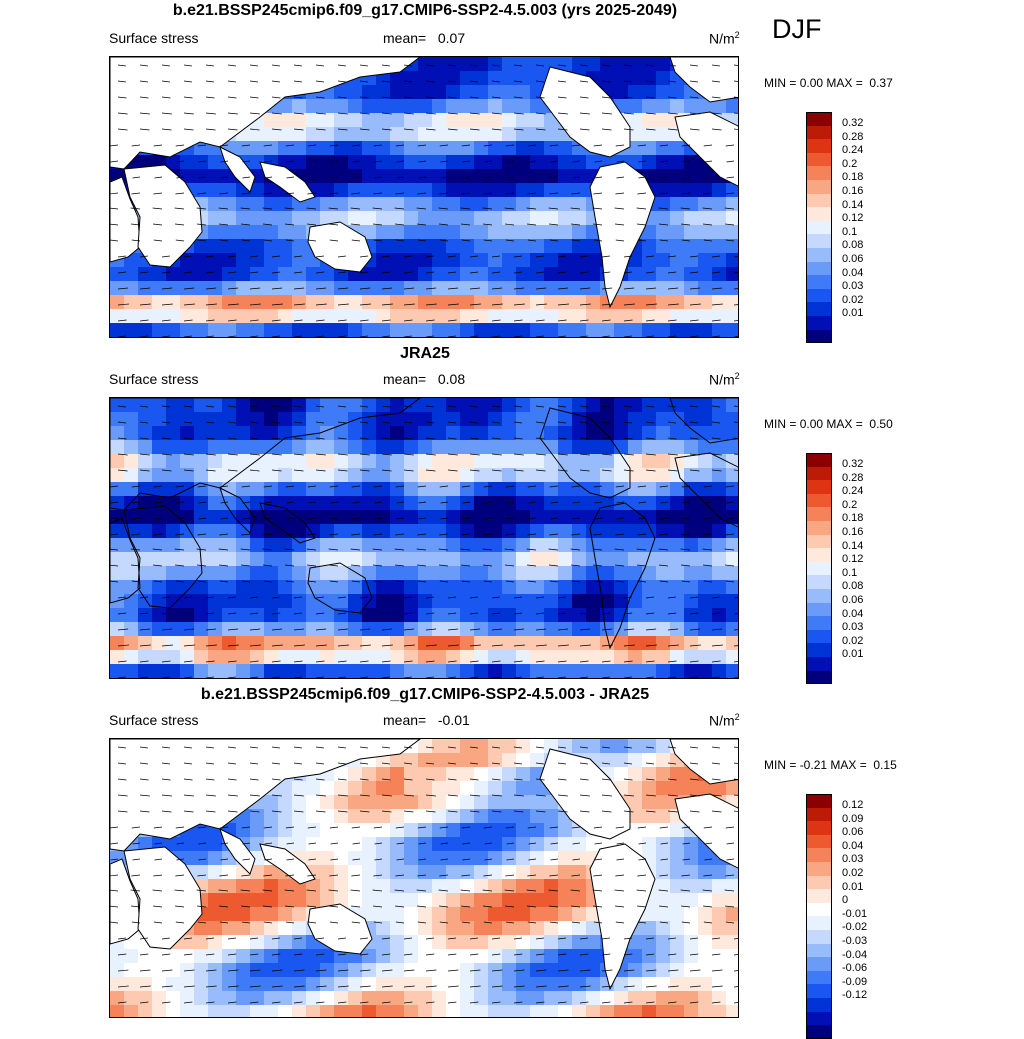 The width and height of the screenshot is (1024, 1039). What do you see at coordinates (856, 815) in the screenshot?
I see `colorbar-bin: 0.09` at bounding box center [856, 815].